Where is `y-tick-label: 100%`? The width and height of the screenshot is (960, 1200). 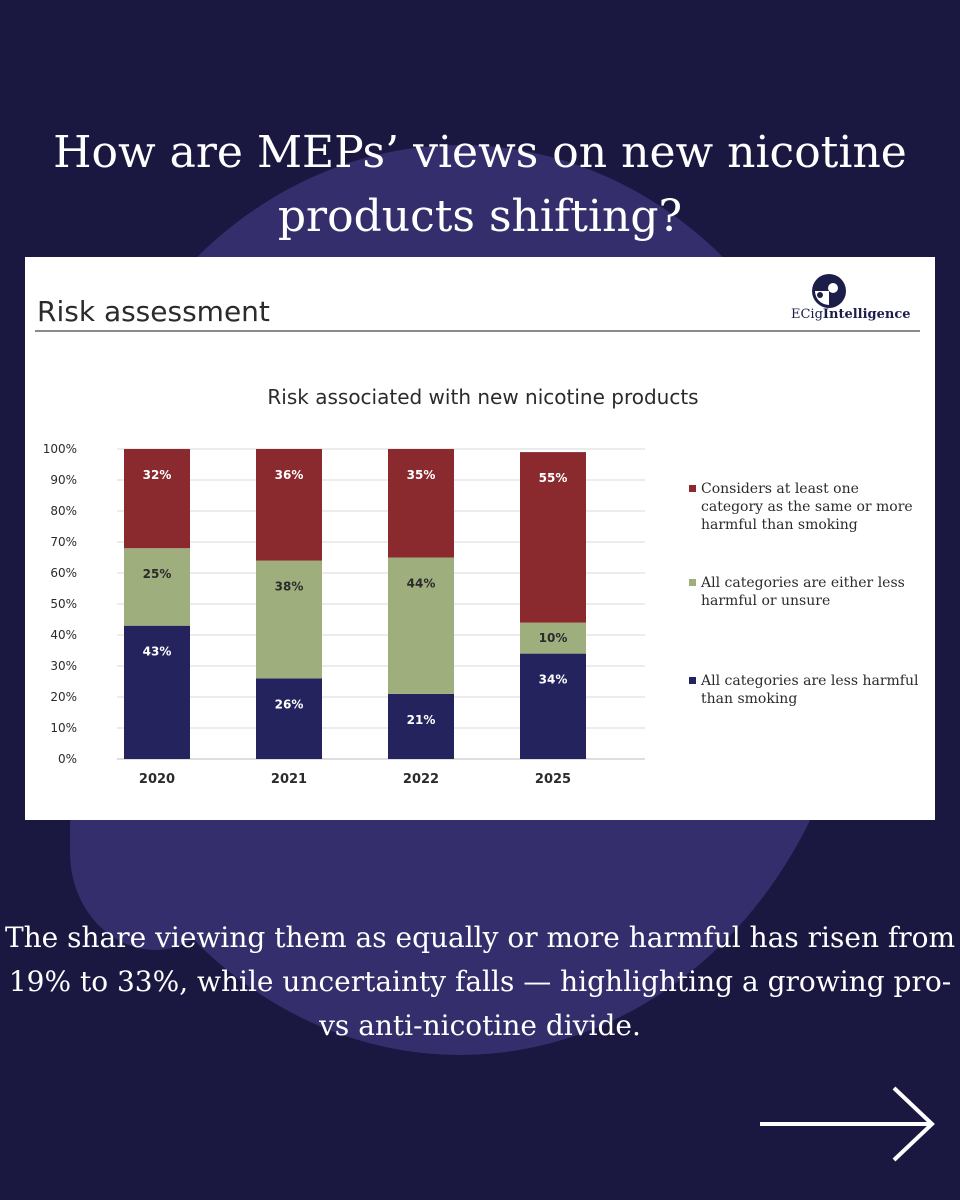
y-tick-label: 100% is located at coordinates (60, 449).